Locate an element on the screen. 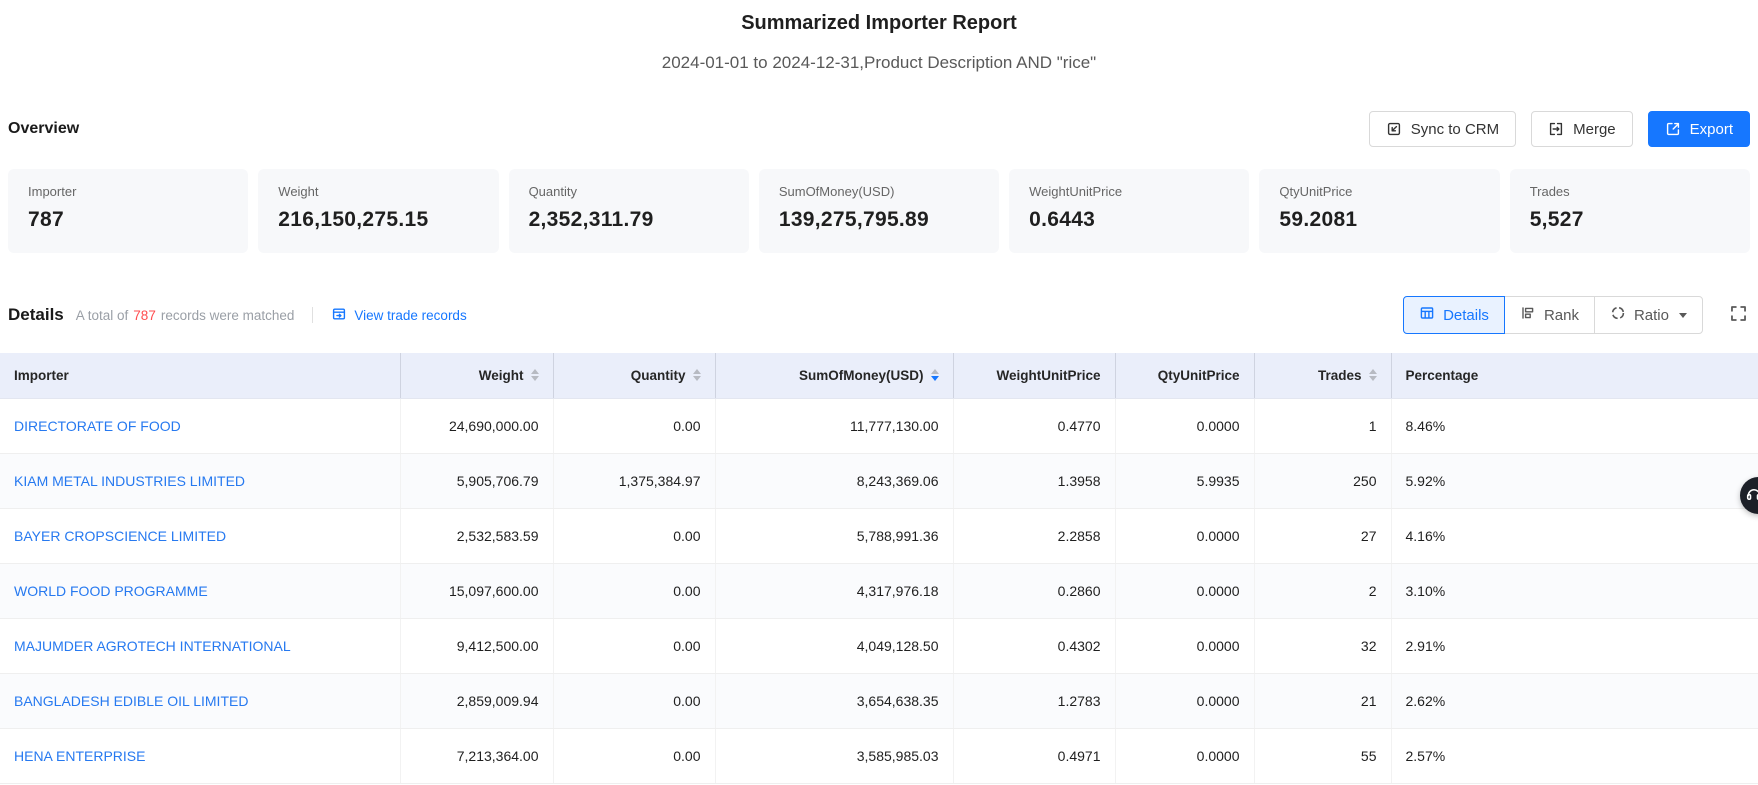 Image resolution: width=1758 pixels, height=785 pixels. column-header-qtyunitprice: QtyUnitPrice is located at coordinates (1185, 376).